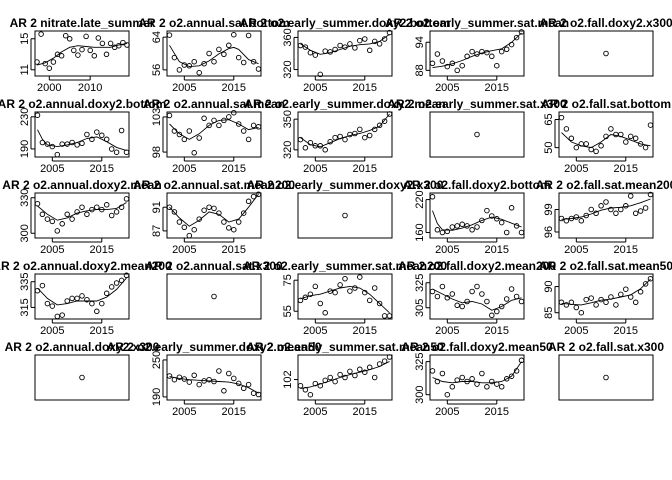 The height and width of the screenshot is (480, 672). What do you see at coordinates (420, 361) in the screenshot?
I see `y-tick-label: 325` at bounding box center [420, 361].